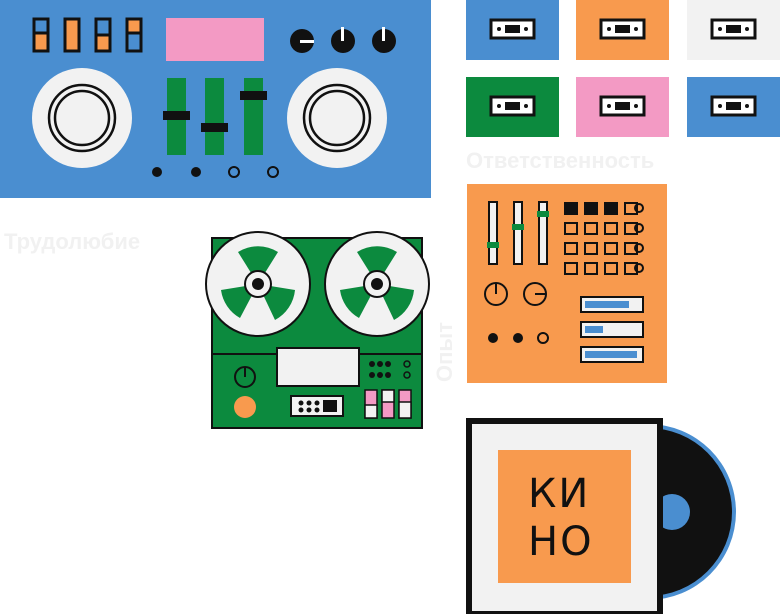 The width and height of the screenshot is (780, 614). What do you see at coordinates (377, 284) in the screenshot?
I see `reel-right` at bounding box center [377, 284].